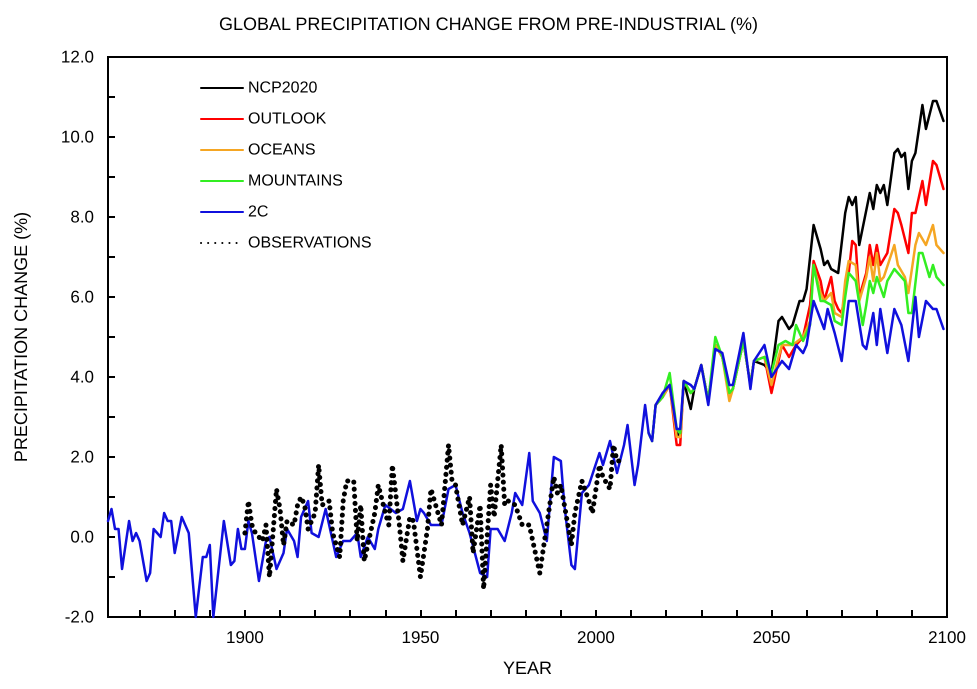 This screenshot has height=689, width=977. What do you see at coordinates (245, 637) in the screenshot?
I see `x-tick-label: 1900` at bounding box center [245, 637].